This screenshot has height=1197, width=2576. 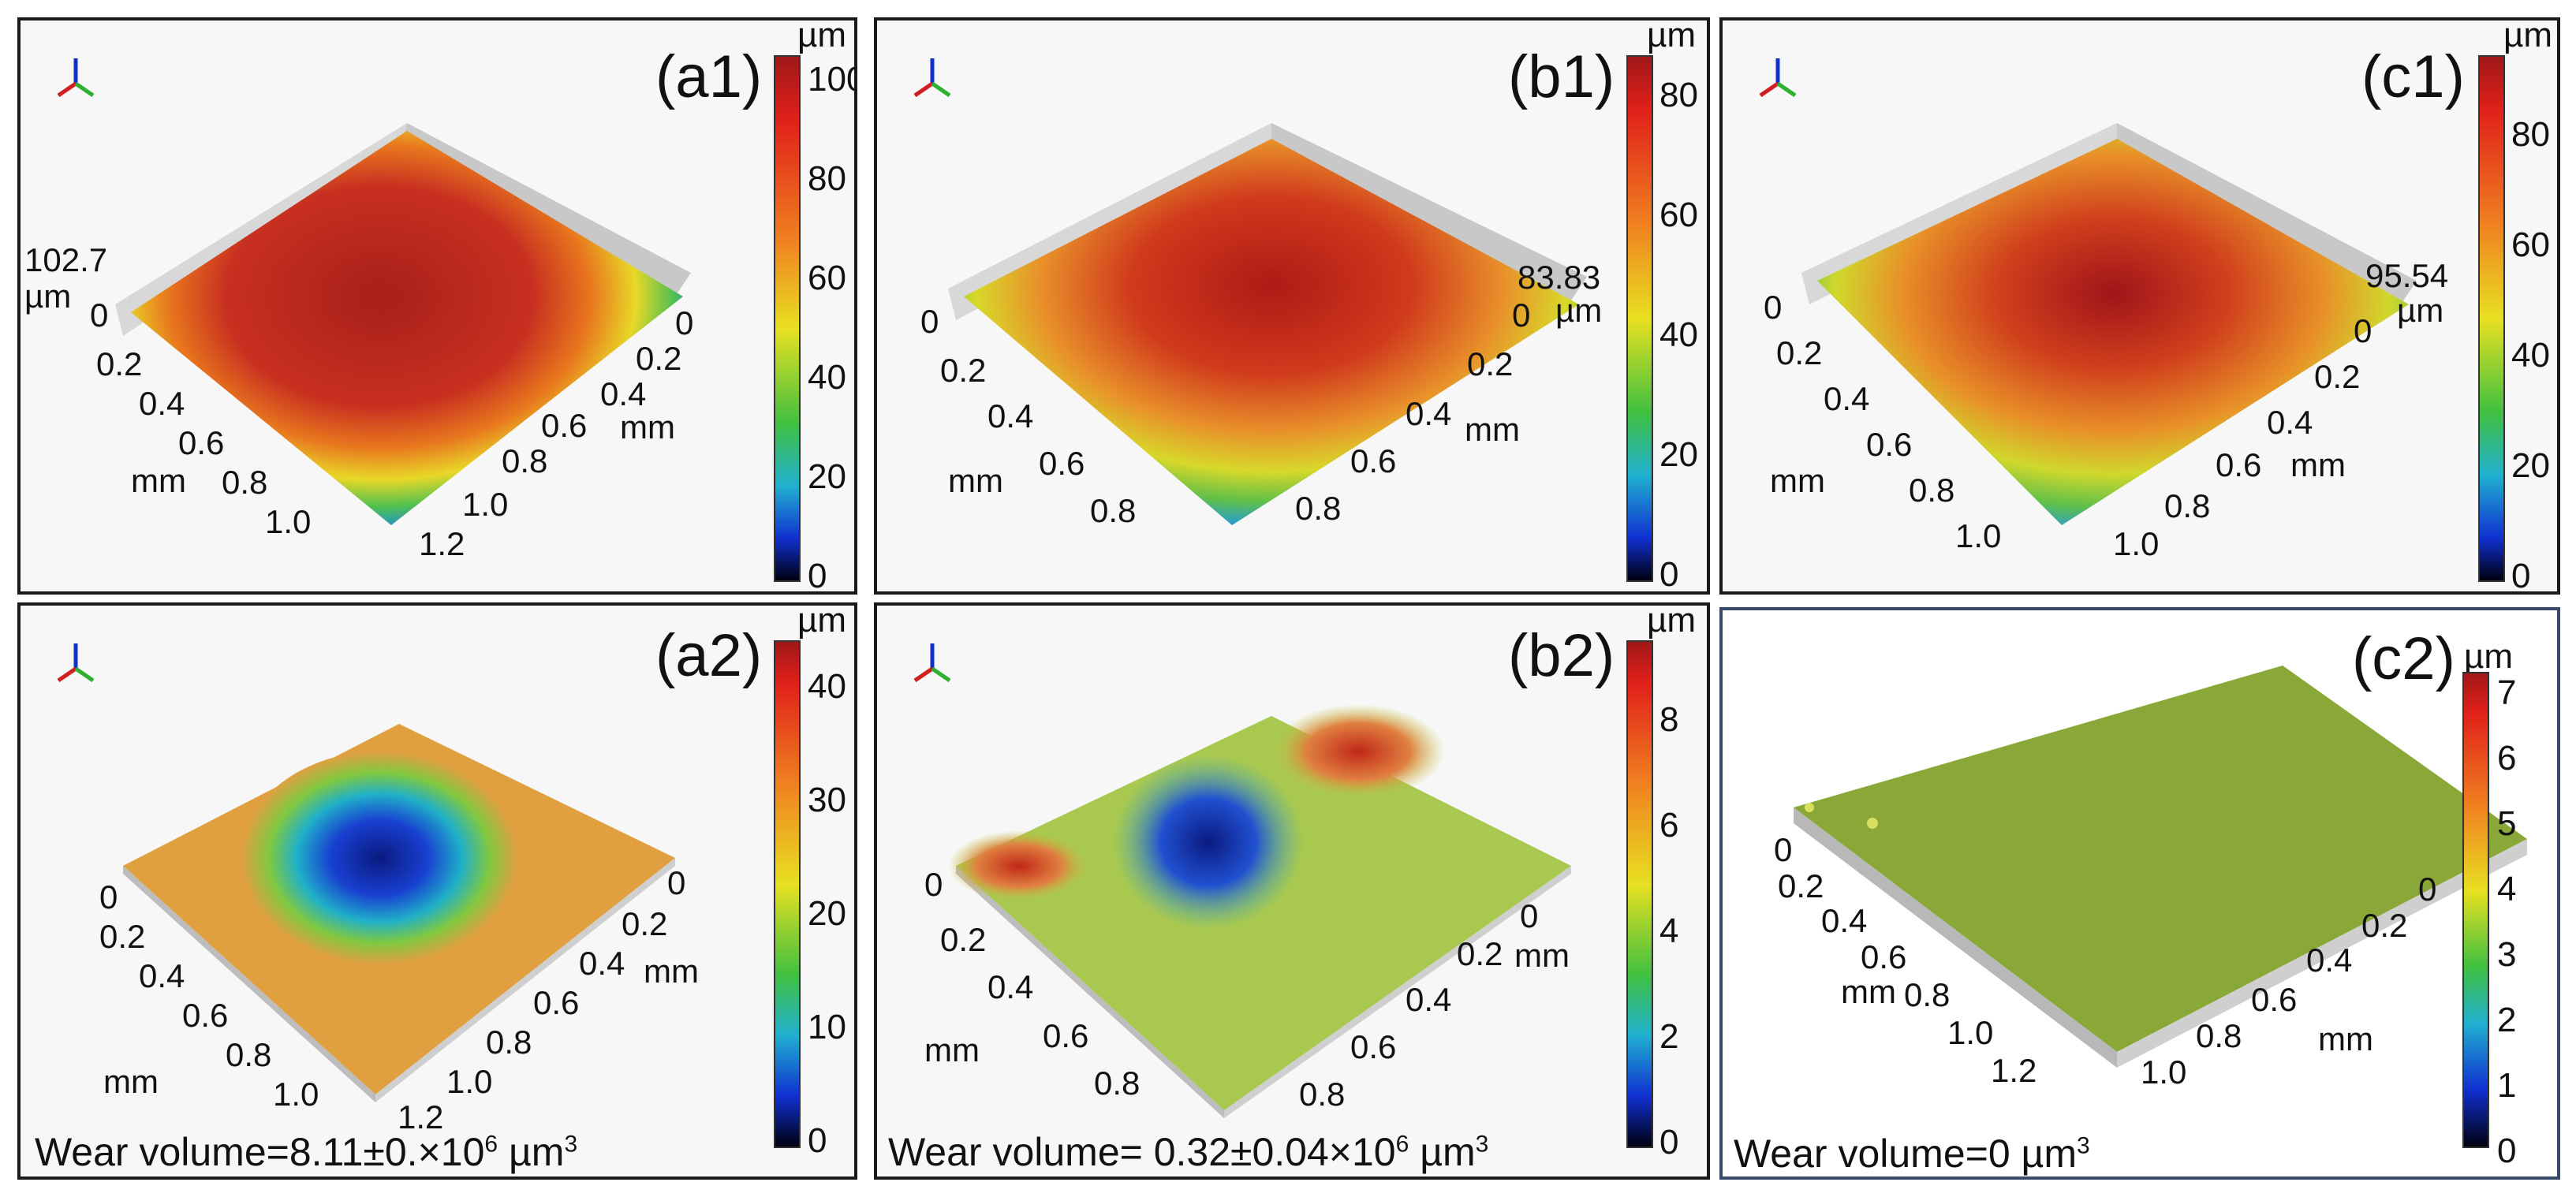 What do you see at coordinates (2160, 859) in the screenshot?
I see `surface-c2-height-map` at bounding box center [2160, 859].